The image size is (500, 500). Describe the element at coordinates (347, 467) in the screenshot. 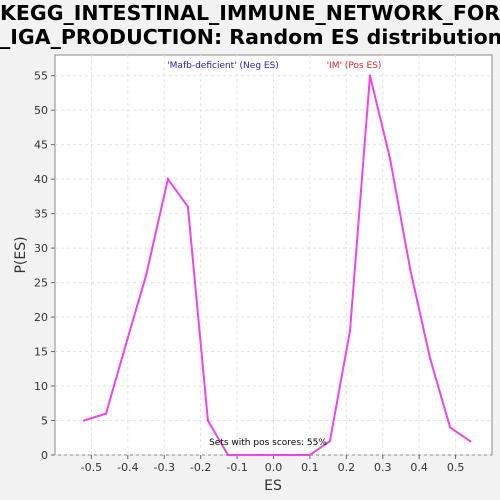

I see `x-tick-label: 0.2` at that location.